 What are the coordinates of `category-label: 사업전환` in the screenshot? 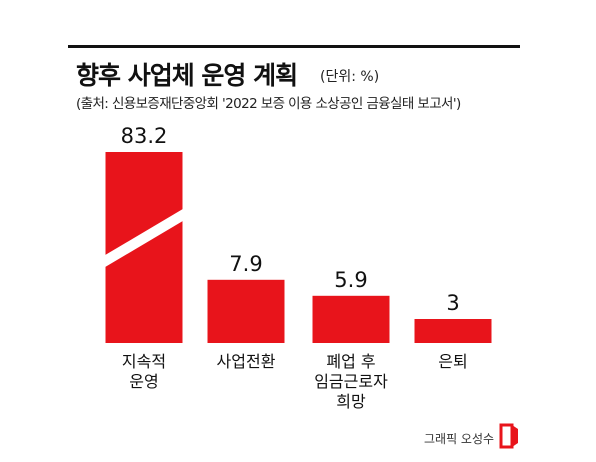 It's located at (246, 361).